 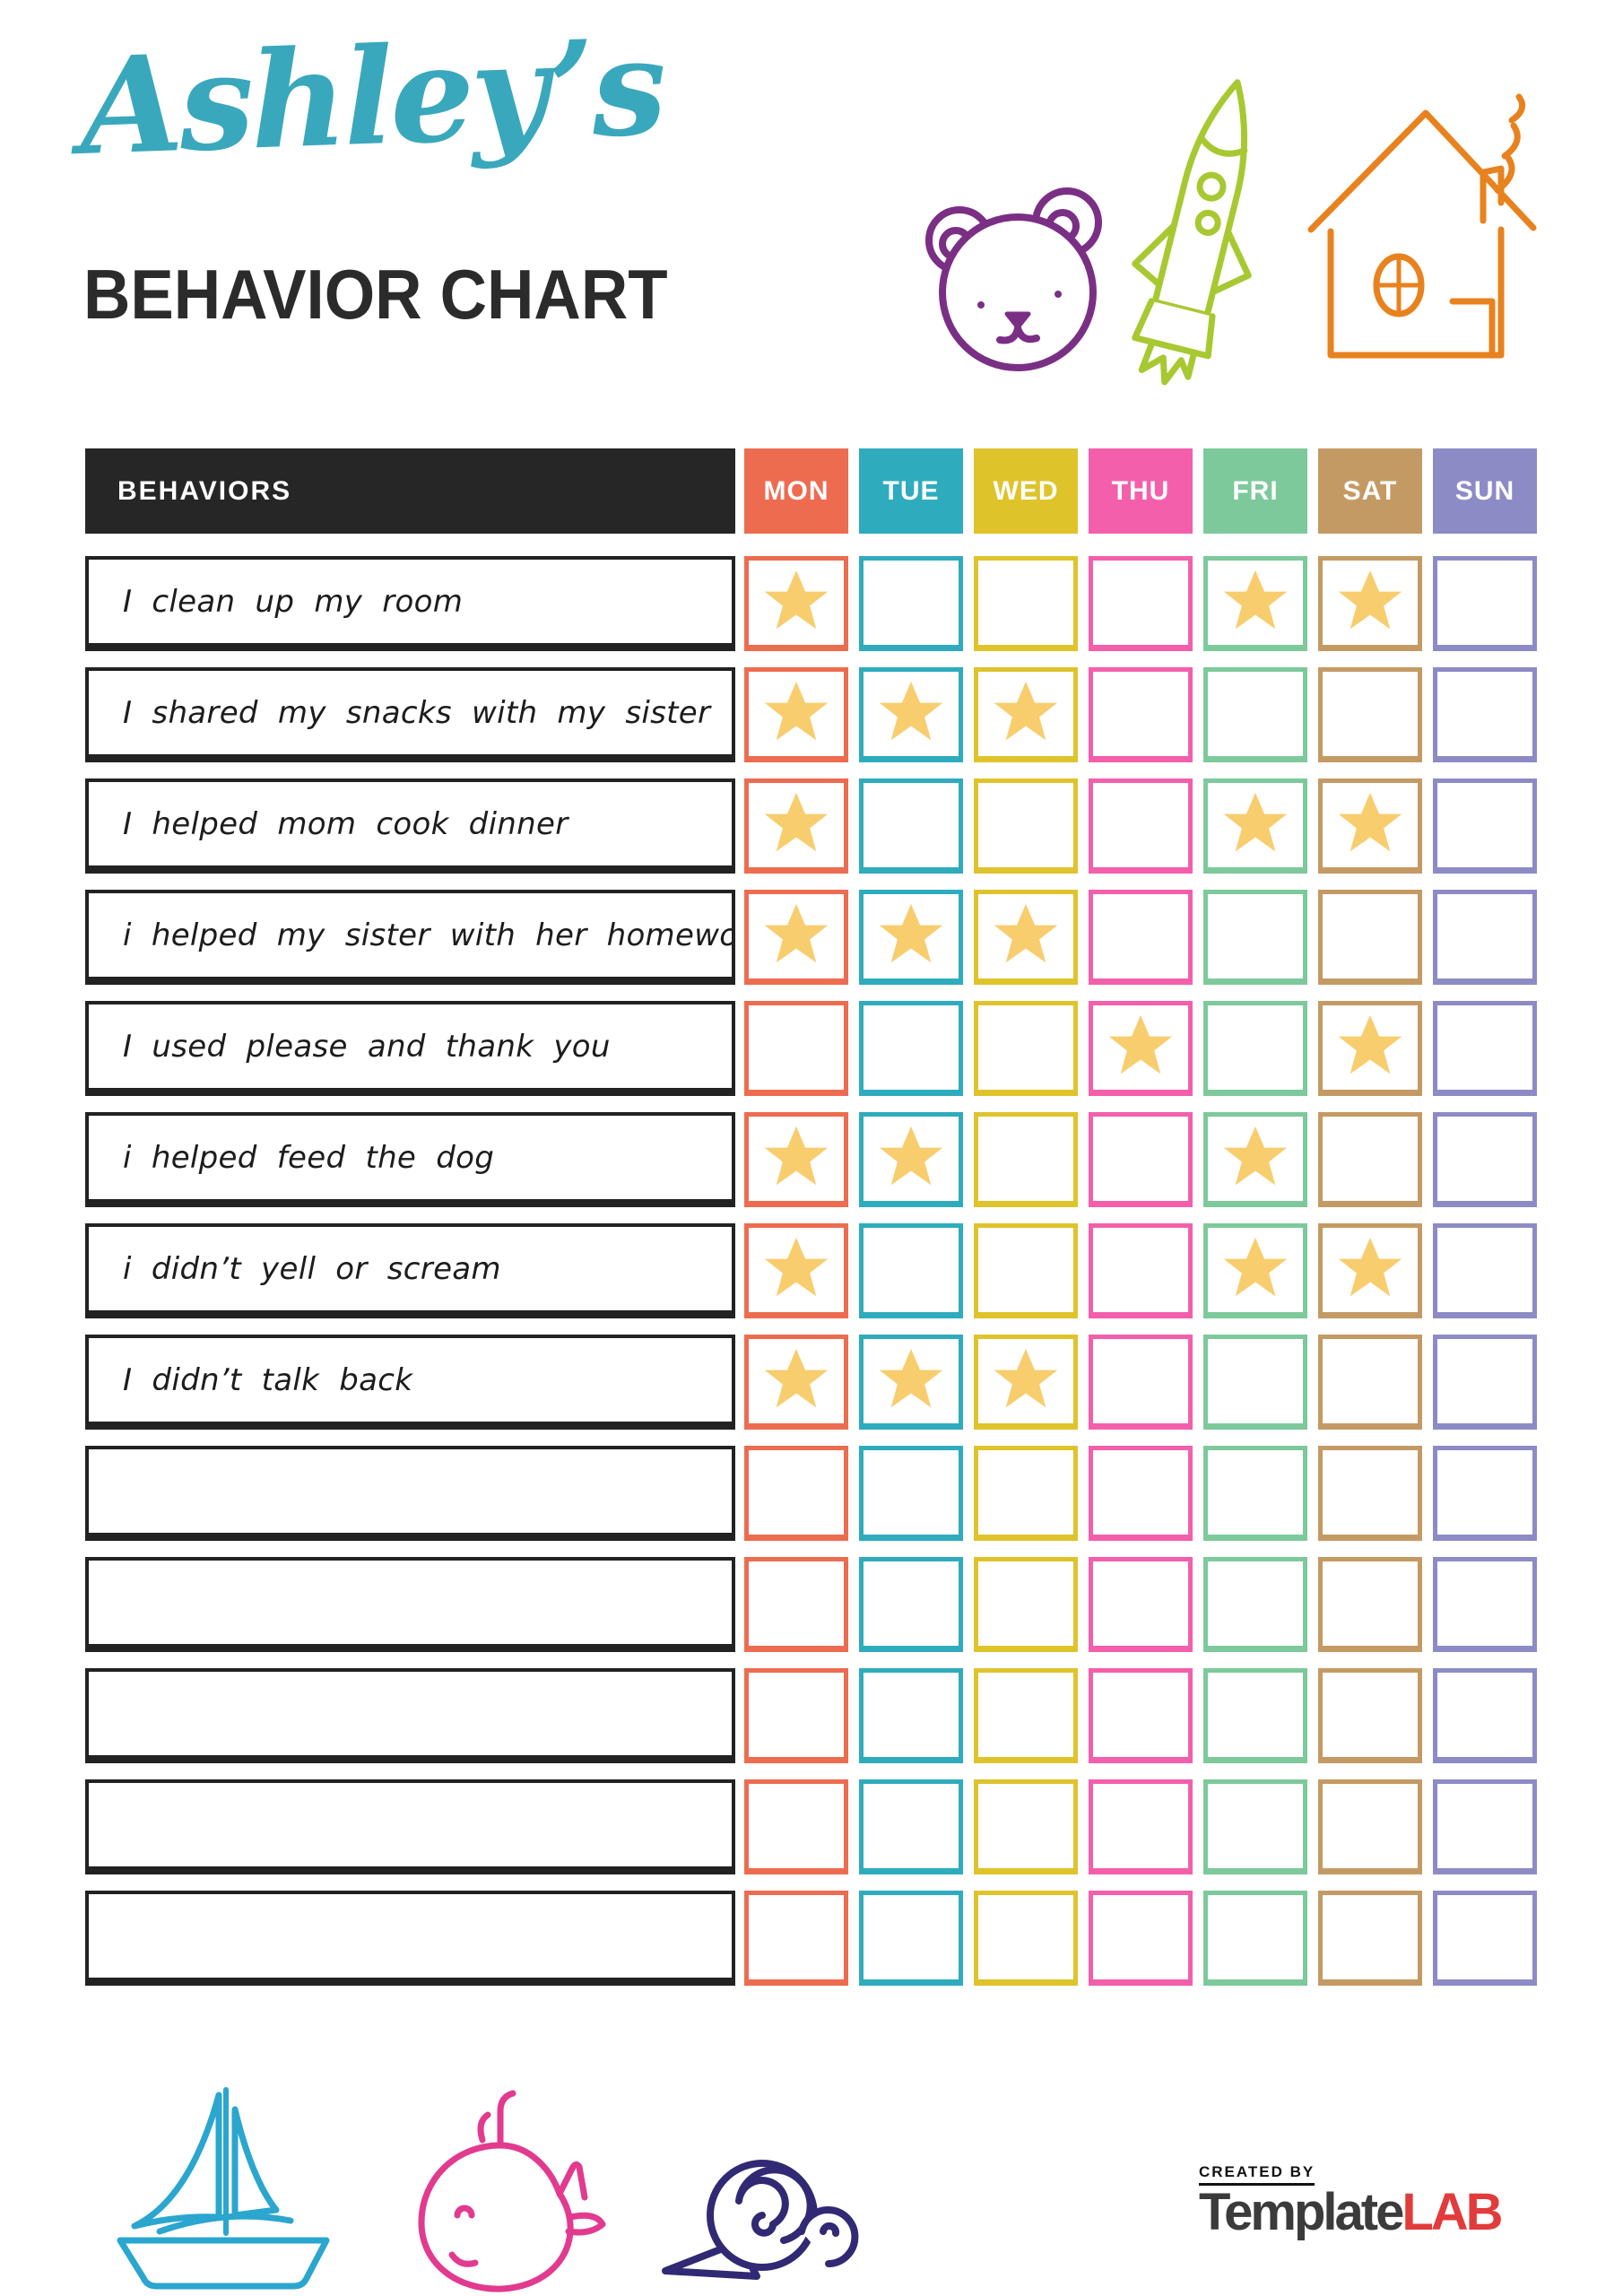 I want to click on cell-row13-thu, so click(x=1141, y=1938).